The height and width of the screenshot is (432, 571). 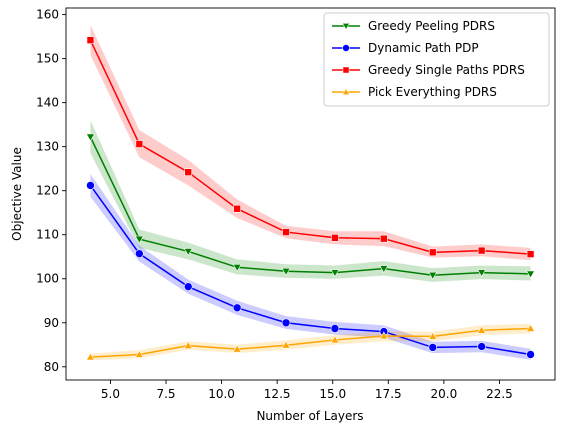 What do you see at coordinates (432, 92) in the screenshot?
I see `legend-label: Pick Everything PDRS` at bounding box center [432, 92].